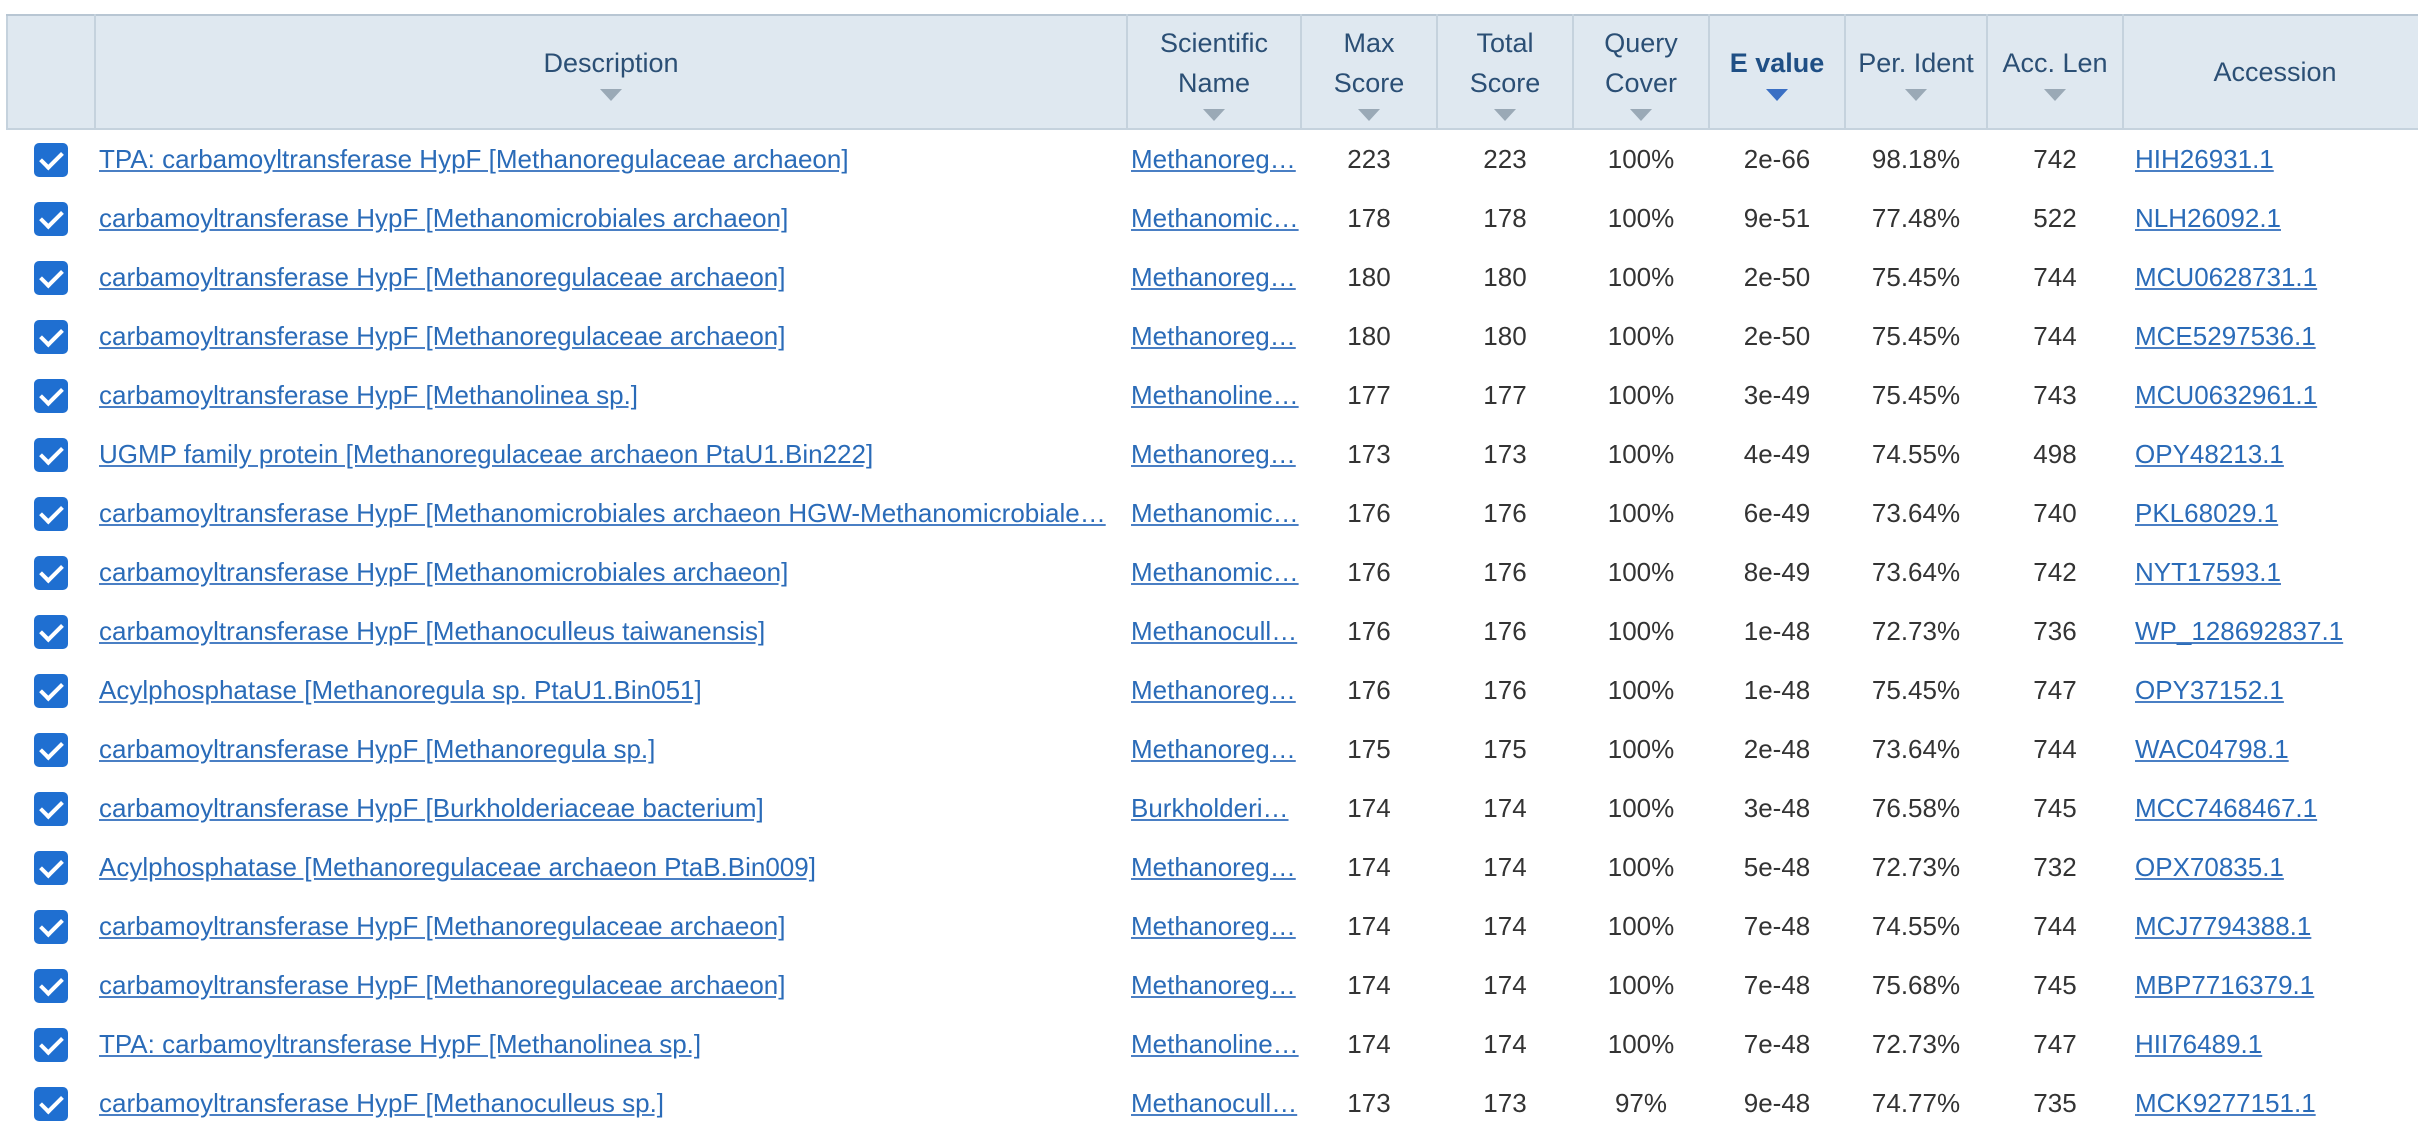 The width and height of the screenshot is (2418, 1122). What do you see at coordinates (1214, 72) in the screenshot?
I see `column-header-scientific-name: Scientific Name` at bounding box center [1214, 72].